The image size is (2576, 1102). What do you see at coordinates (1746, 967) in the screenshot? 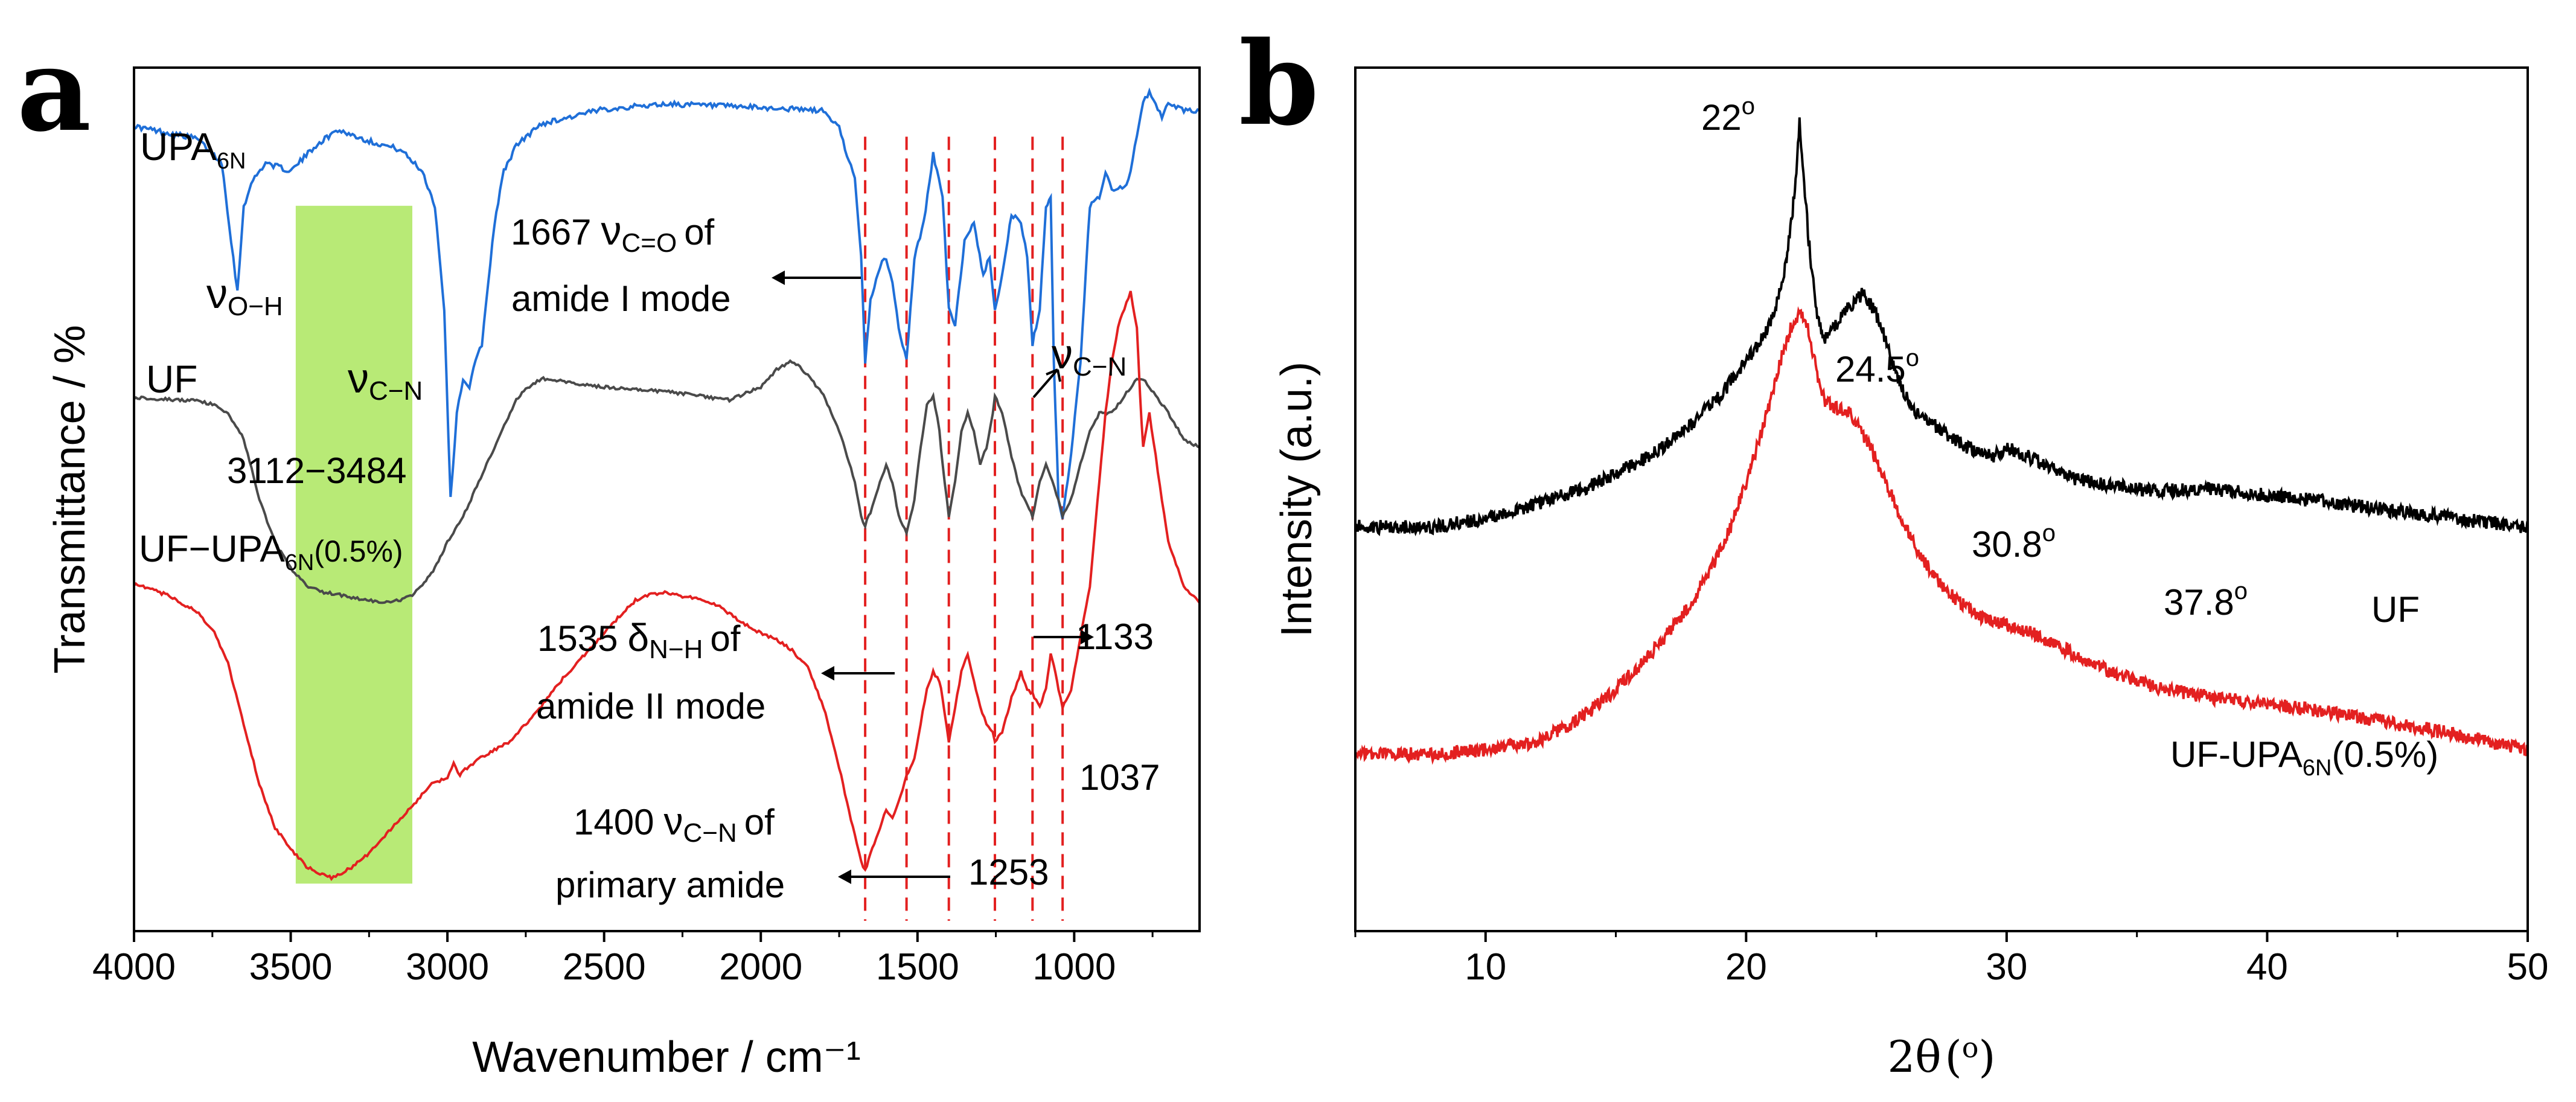
I see `x-tick-label-b-20: 20` at bounding box center [1746, 967].